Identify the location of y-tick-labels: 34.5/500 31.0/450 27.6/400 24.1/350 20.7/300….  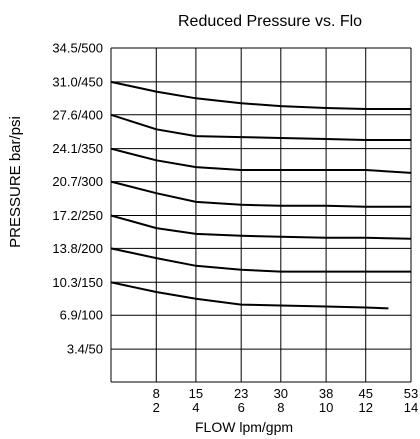
(77, 199).